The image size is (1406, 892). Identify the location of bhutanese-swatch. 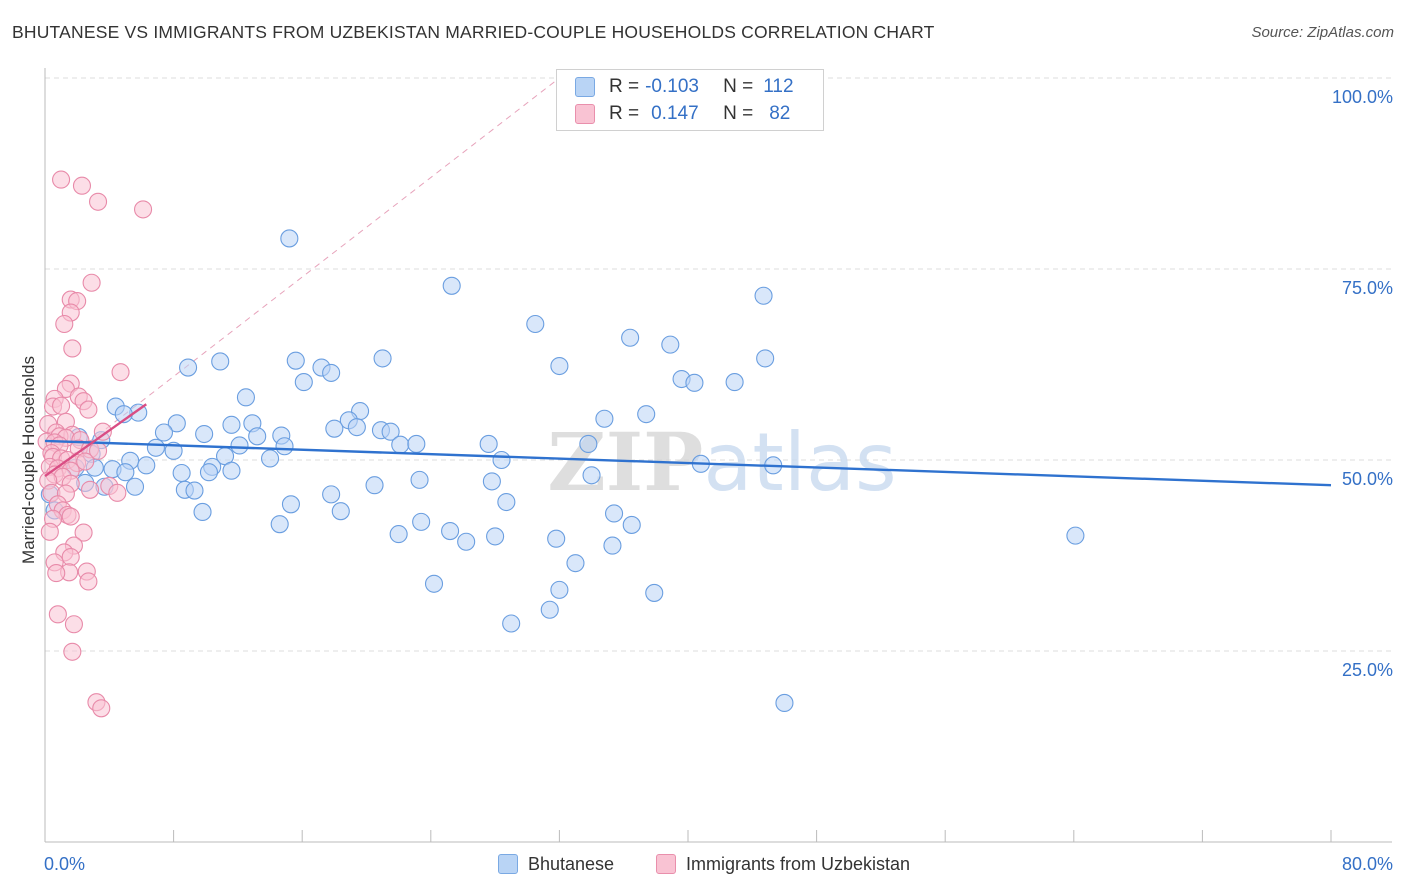
(585, 87).